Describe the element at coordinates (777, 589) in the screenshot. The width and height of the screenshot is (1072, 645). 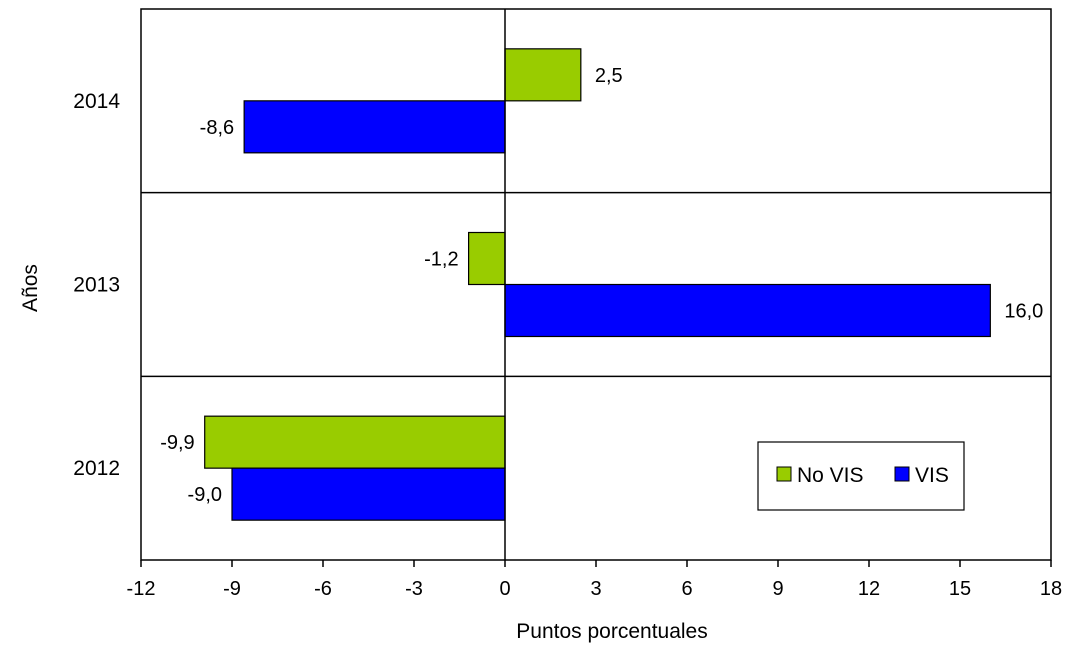
I see `x-tick-label: 9` at that location.